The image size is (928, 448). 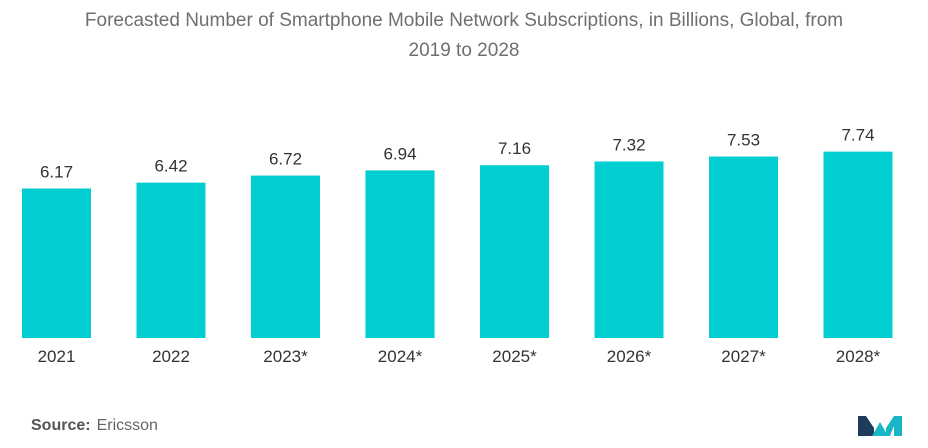 I want to click on bar-2022, so click(x=171, y=260).